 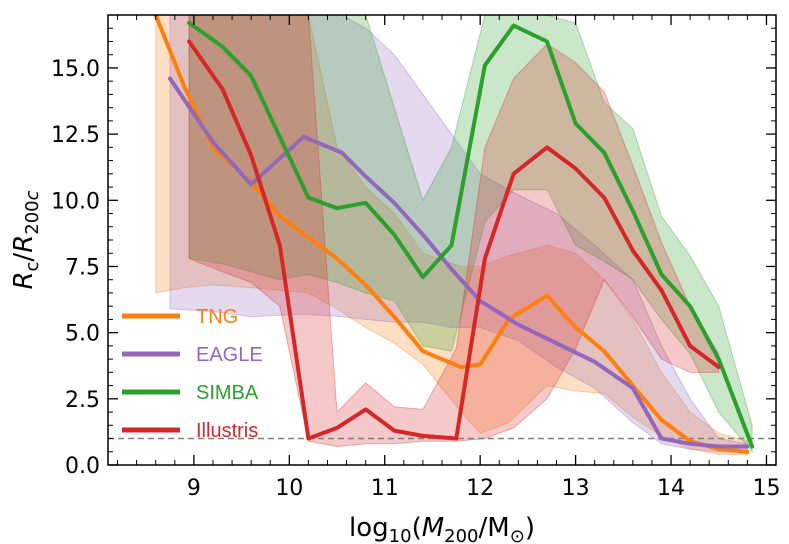 I want to click on y-tick-label: 2.5, so click(x=82, y=400).